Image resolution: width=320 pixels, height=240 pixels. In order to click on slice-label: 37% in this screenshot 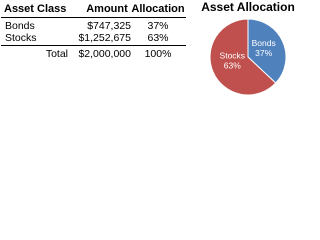, I will do `click(263, 53)`.